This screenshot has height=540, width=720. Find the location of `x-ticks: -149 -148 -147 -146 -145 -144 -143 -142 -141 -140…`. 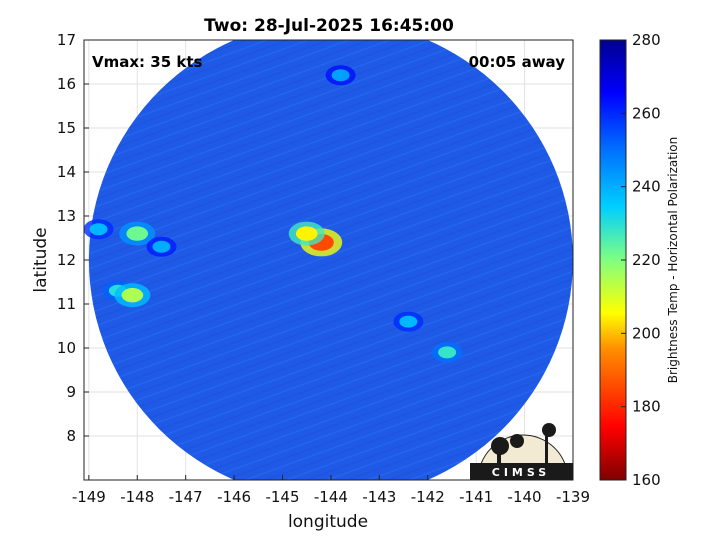

x-ticks: -149 -148 -147 -146 -145 -144 -143 -142 -141 -140… is located at coordinates (331, 490).